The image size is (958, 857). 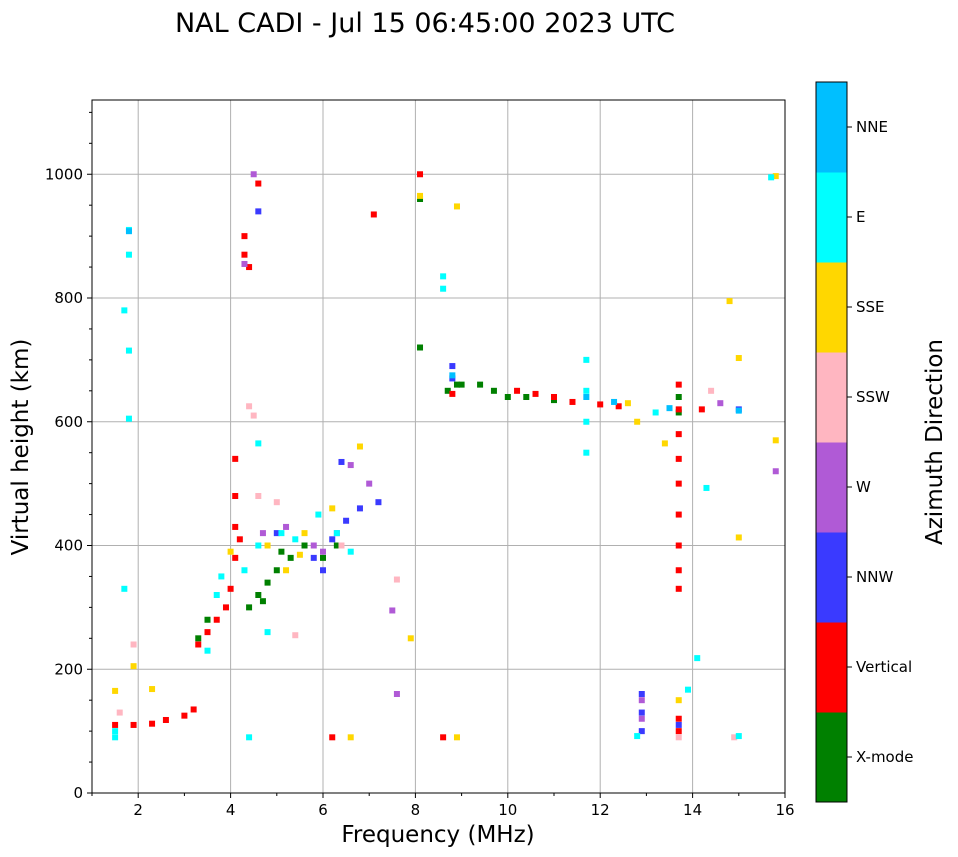 I want to click on y-tick-label: 800, so click(x=68, y=298).